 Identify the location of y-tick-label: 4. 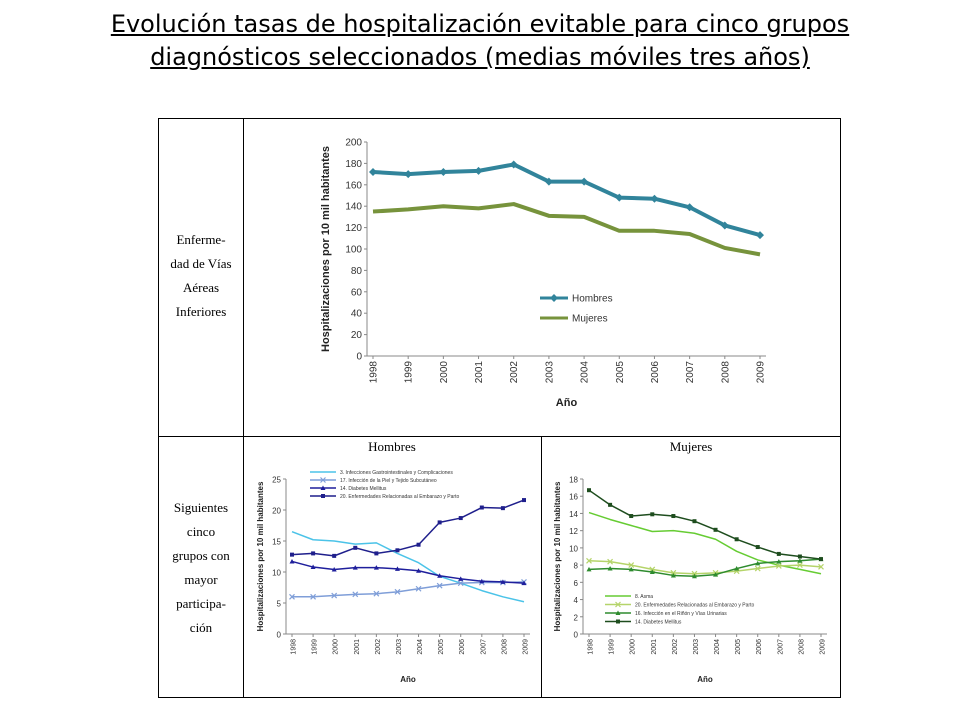
(576, 600).